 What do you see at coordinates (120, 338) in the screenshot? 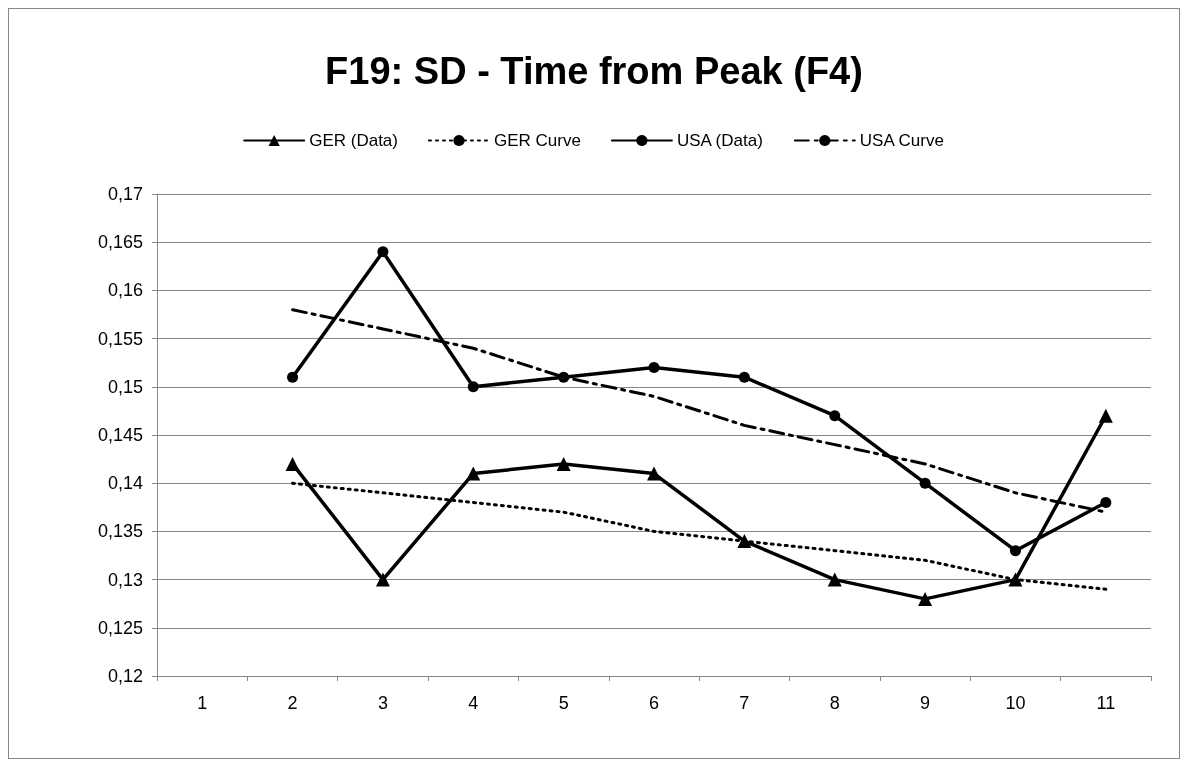
I see `y-tick-label: 0,155` at bounding box center [120, 338].